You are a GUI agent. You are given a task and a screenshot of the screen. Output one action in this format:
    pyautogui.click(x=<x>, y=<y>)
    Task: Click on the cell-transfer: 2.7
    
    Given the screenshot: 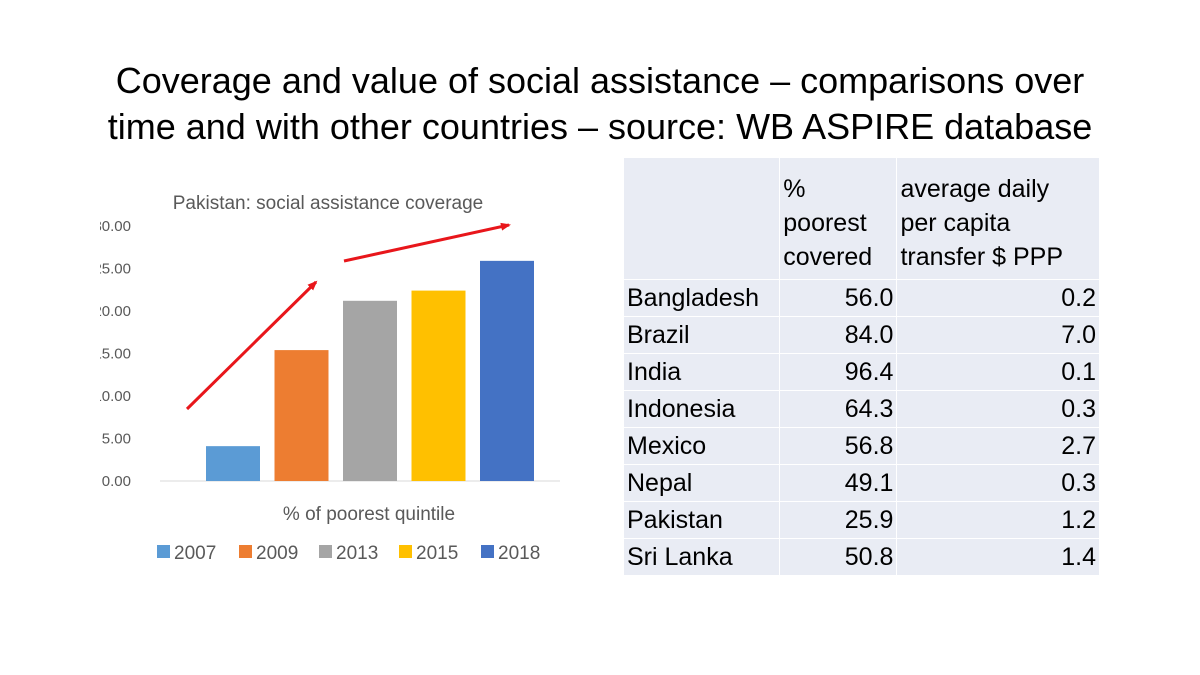 What is the action you would take?
    pyautogui.click(x=998, y=446)
    